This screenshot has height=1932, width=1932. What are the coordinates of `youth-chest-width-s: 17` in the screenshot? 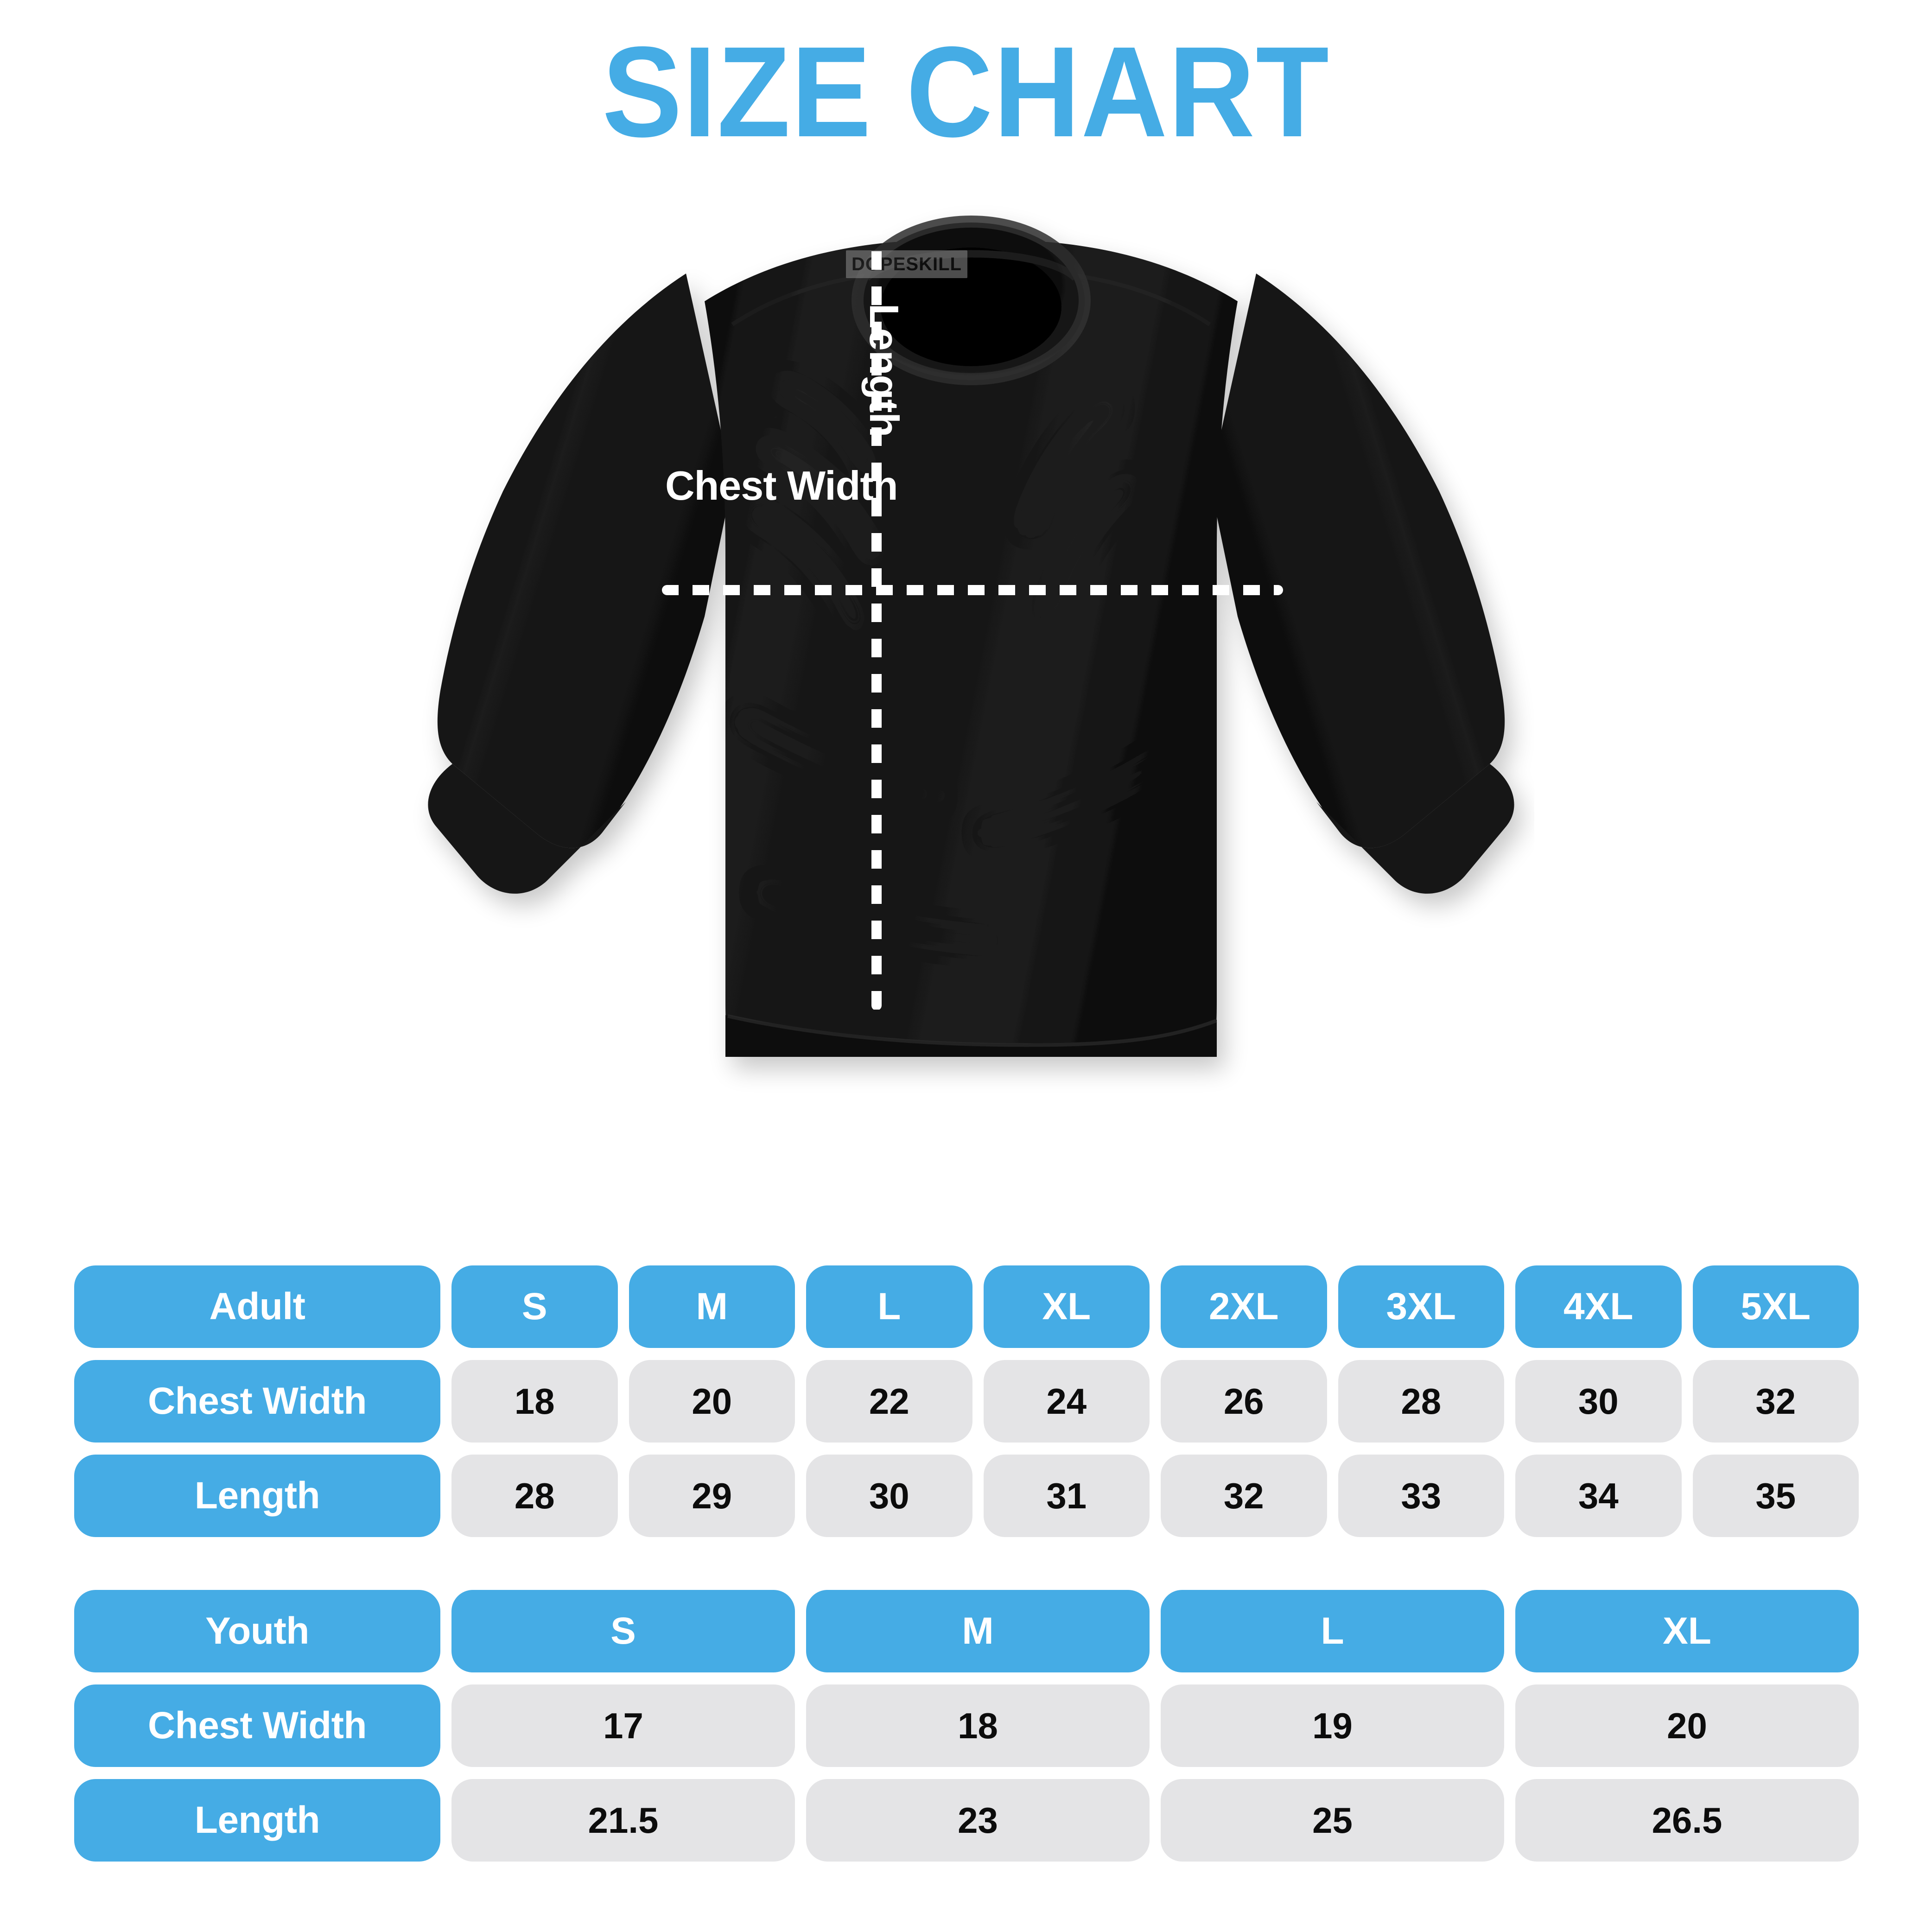 It's located at (623, 1725).